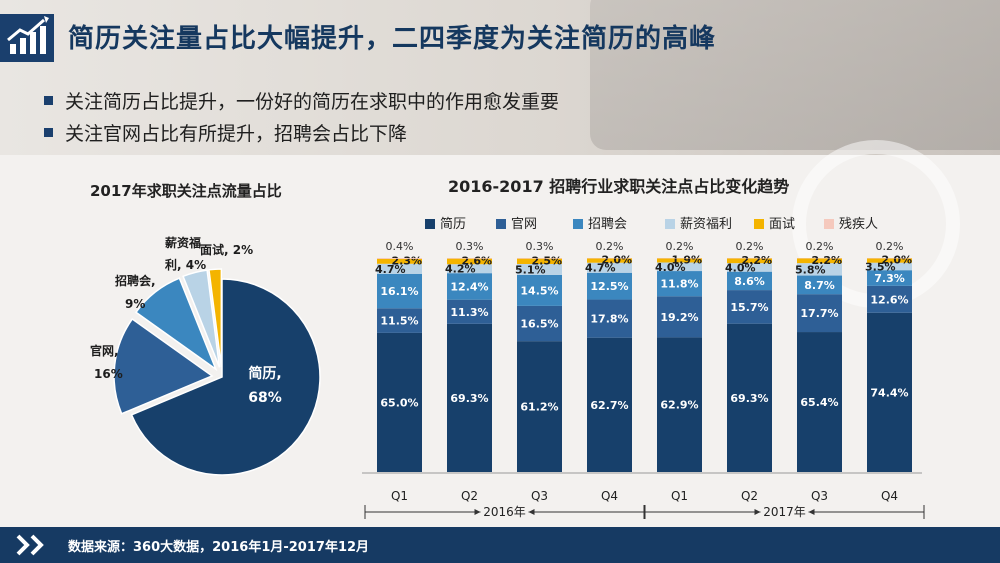 The image size is (1000, 563). Describe the element at coordinates (540, 246) in the screenshot. I see `data-label: 0.3%` at that location.